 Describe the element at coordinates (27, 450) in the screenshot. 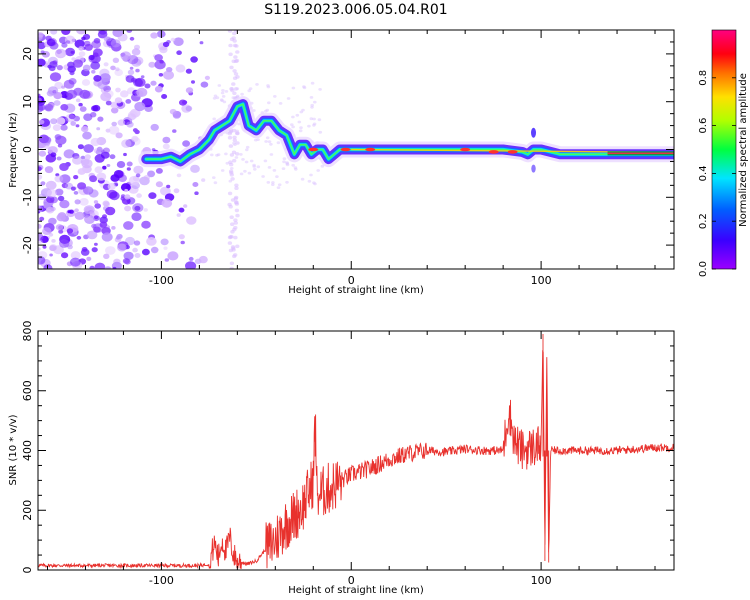

I see `y-tick-label: 400` at that location.